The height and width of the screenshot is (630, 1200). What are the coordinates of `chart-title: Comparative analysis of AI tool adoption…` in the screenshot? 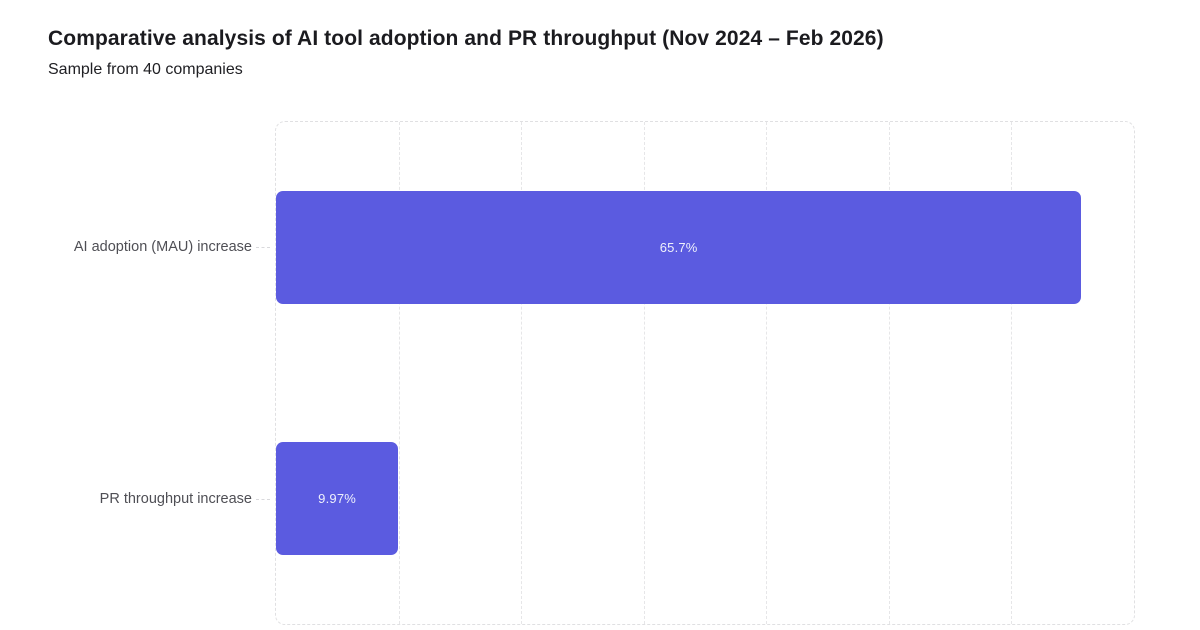 It's located at (466, 38).